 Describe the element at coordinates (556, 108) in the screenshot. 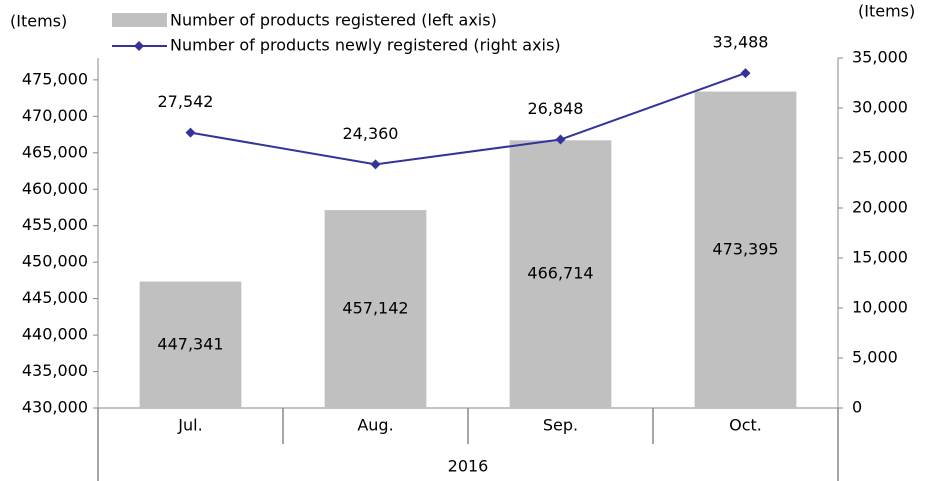

I see `line-value-label: 26,848` at that location.